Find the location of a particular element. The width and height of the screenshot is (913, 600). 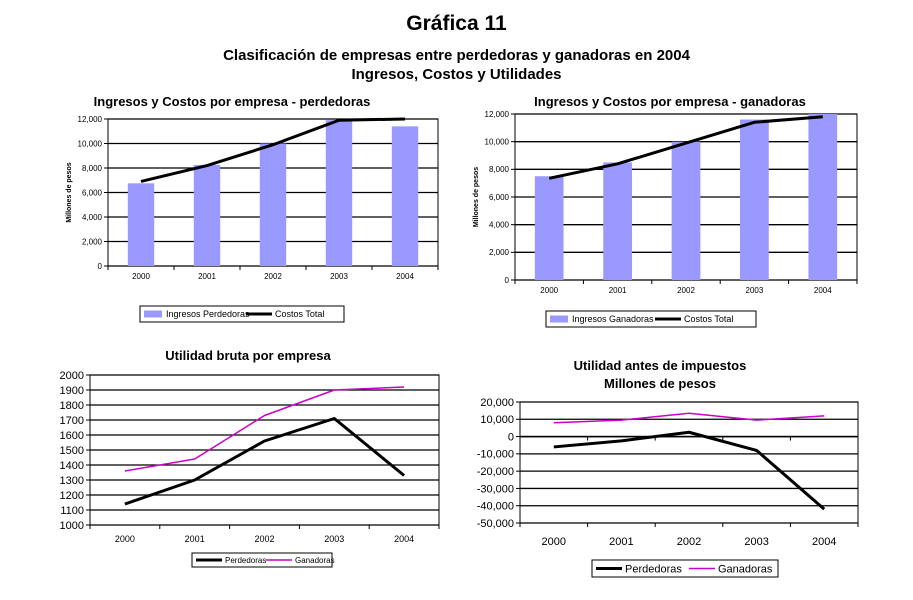

y-tick-label: -20,000 is located at coordinates (495, 472).